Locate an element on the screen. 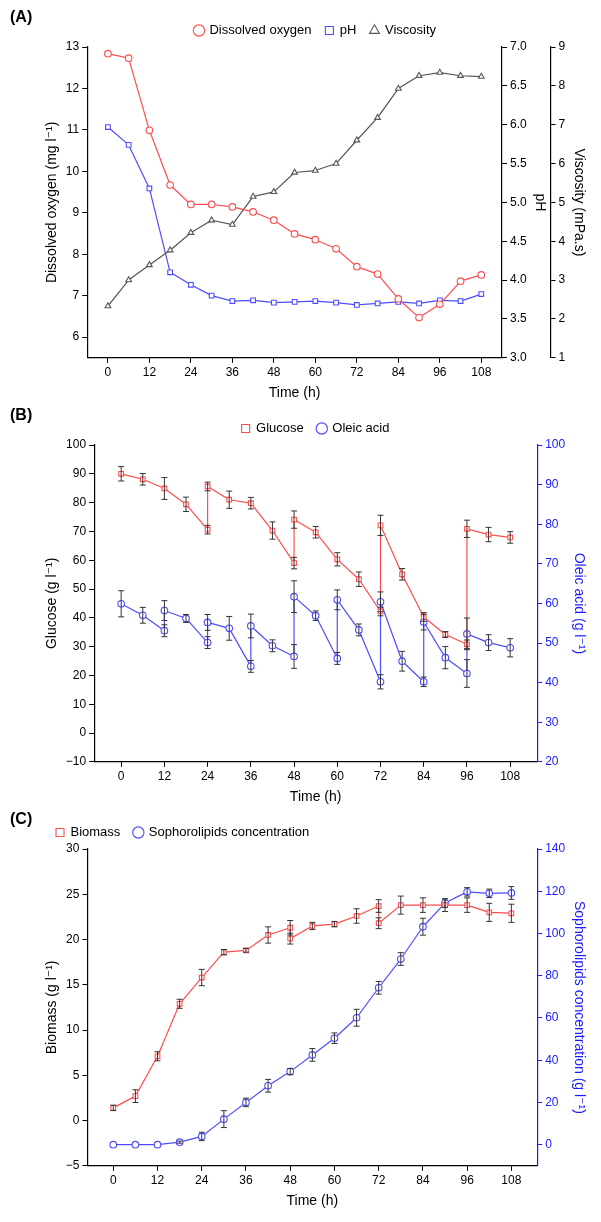 This screenshot has width=601, height=1222. y-tick-label: 7 is located at coordinates (76, 294).